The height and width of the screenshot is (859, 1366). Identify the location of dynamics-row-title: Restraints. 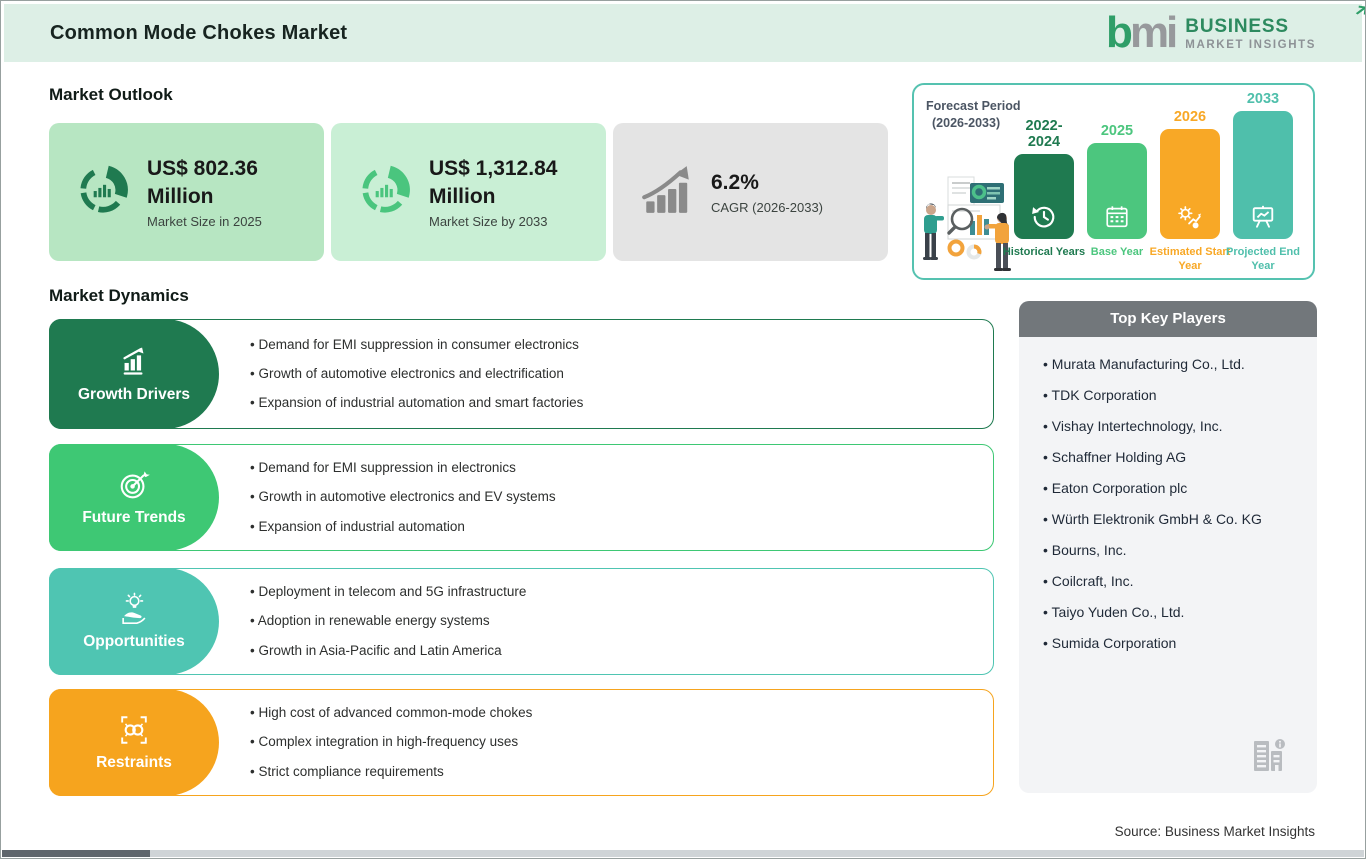
(134, 762).